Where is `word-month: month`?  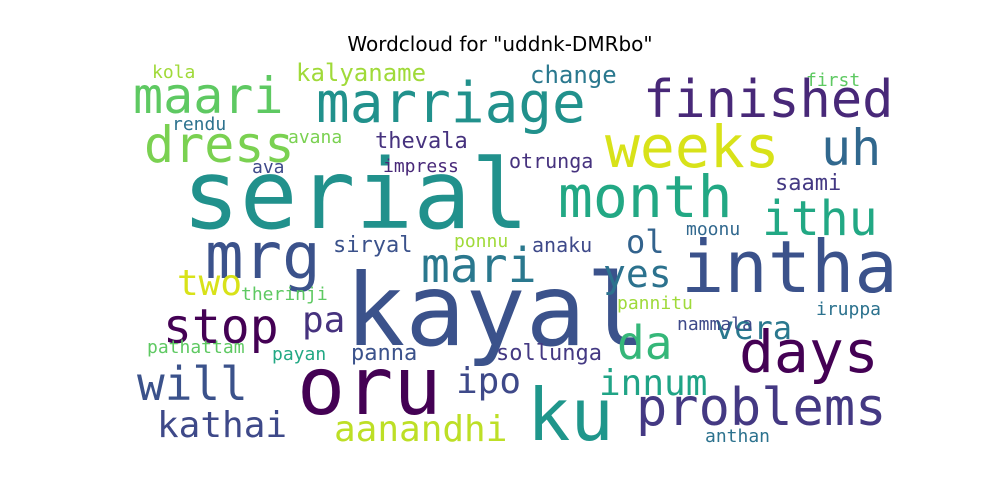
word-month: month is located at coordinates (645, 197).